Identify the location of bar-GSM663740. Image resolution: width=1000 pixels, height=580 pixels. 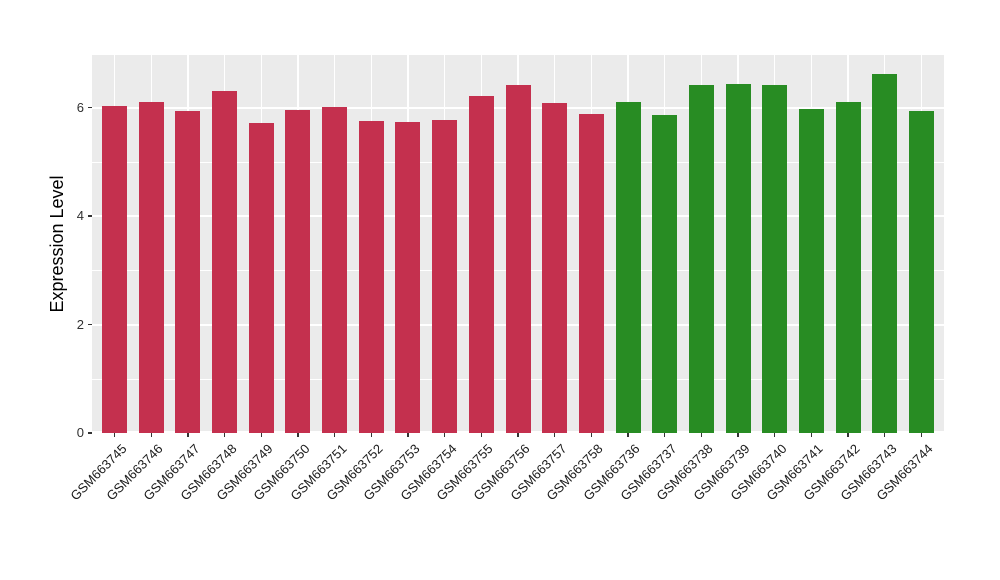
(775, 259).